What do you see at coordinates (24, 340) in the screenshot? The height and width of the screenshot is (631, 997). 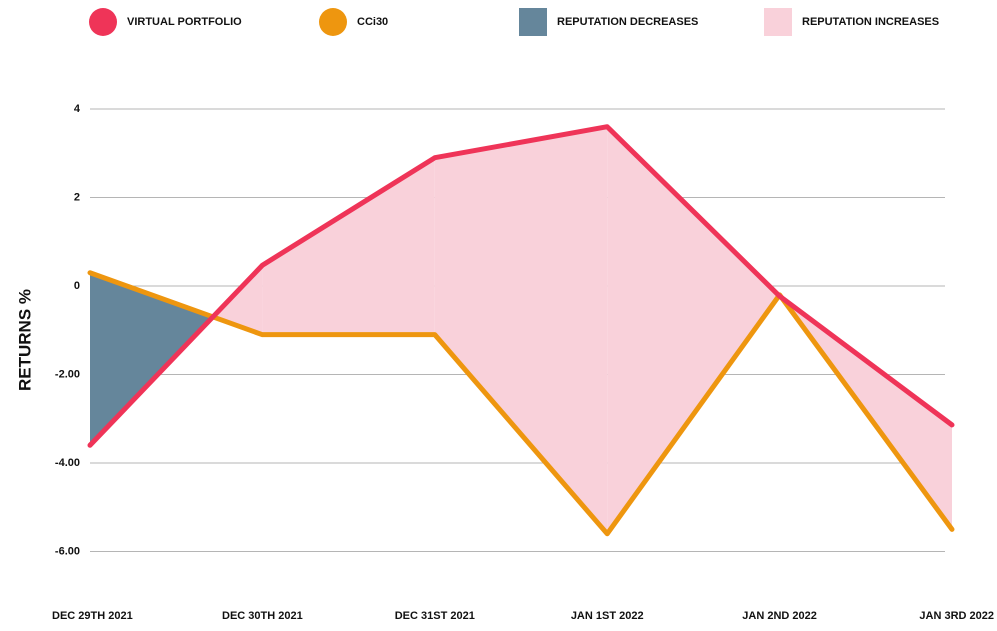 I see `y-axis-label: RETURNS %` at bounding box center [24, 340].